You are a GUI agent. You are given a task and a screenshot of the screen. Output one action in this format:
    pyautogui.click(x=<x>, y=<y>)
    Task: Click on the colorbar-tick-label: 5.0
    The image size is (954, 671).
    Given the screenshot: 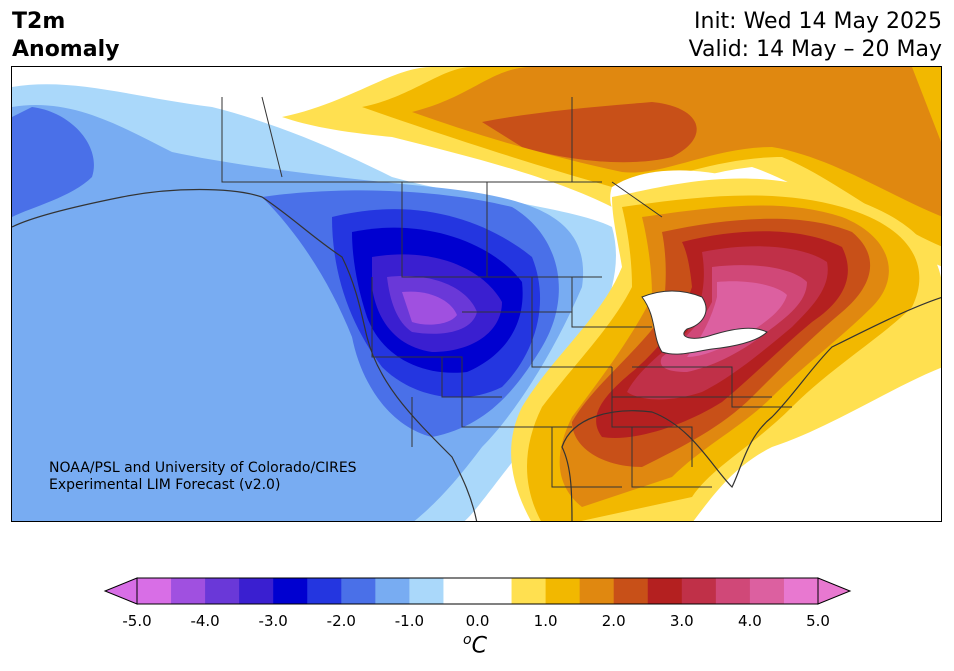 What is the action you would take?
    pyautogui.click(x=818, y=621)
    